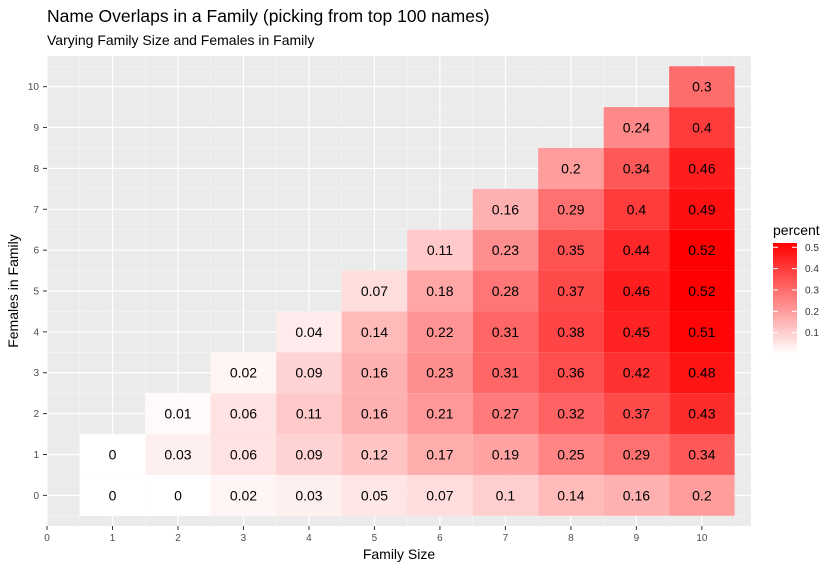 This screenshot has height=576, width=837. What do you see at coordinates (570, 250) in the screenshot?
I see `cell-value-label: 0.35` at bounding box center [570, 250].